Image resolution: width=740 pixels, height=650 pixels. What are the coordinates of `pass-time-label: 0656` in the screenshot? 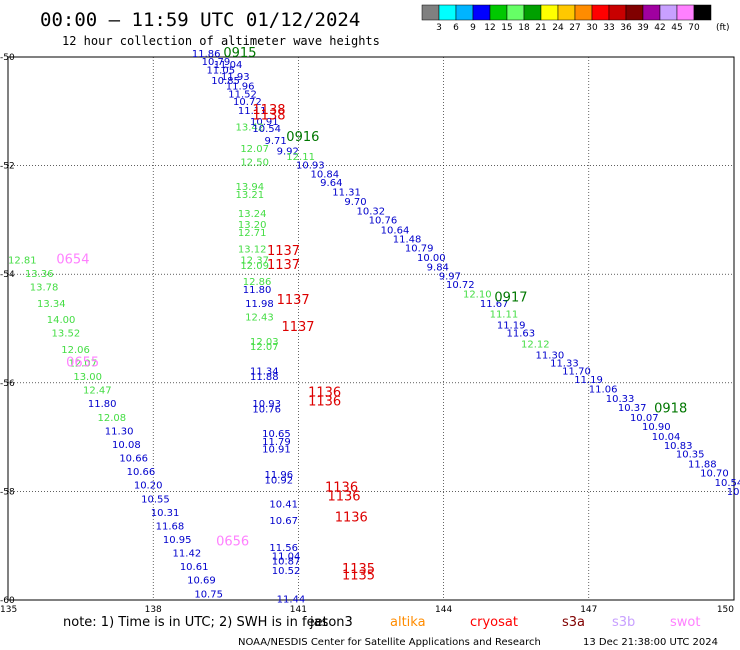 It's located at (232, 542).